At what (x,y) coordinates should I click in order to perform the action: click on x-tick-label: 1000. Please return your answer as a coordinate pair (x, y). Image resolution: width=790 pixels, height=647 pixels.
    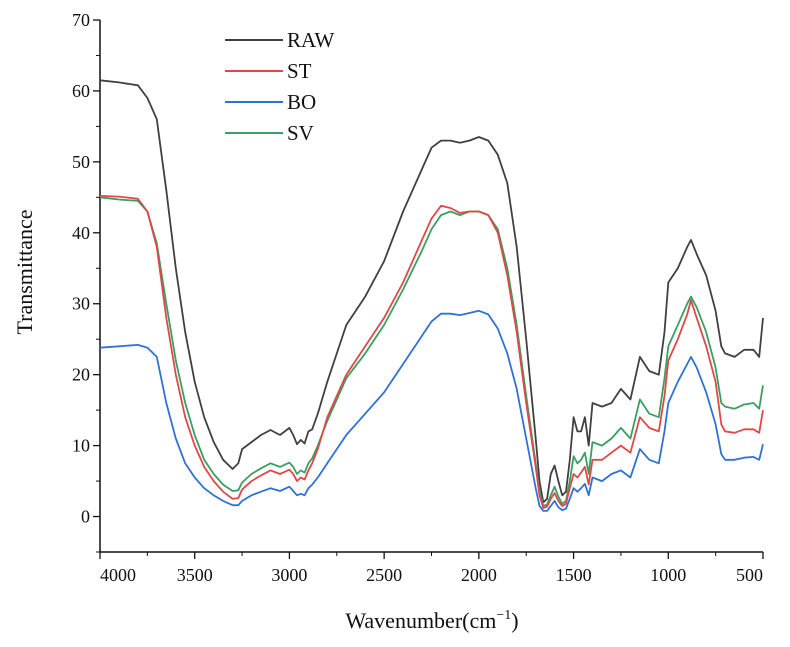
    Looking at the image, I should click on (668, 575).